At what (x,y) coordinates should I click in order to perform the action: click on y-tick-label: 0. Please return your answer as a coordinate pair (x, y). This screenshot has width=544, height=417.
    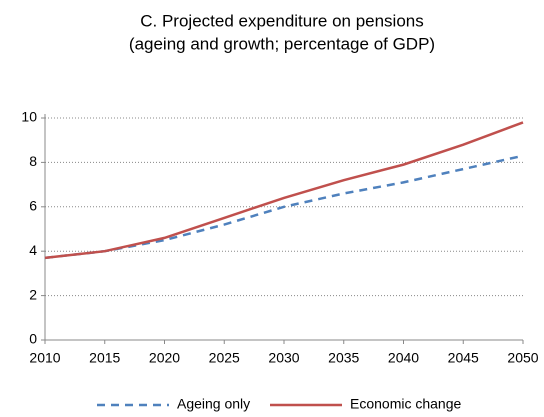
    Looking at the image, I should click on (33, 339).